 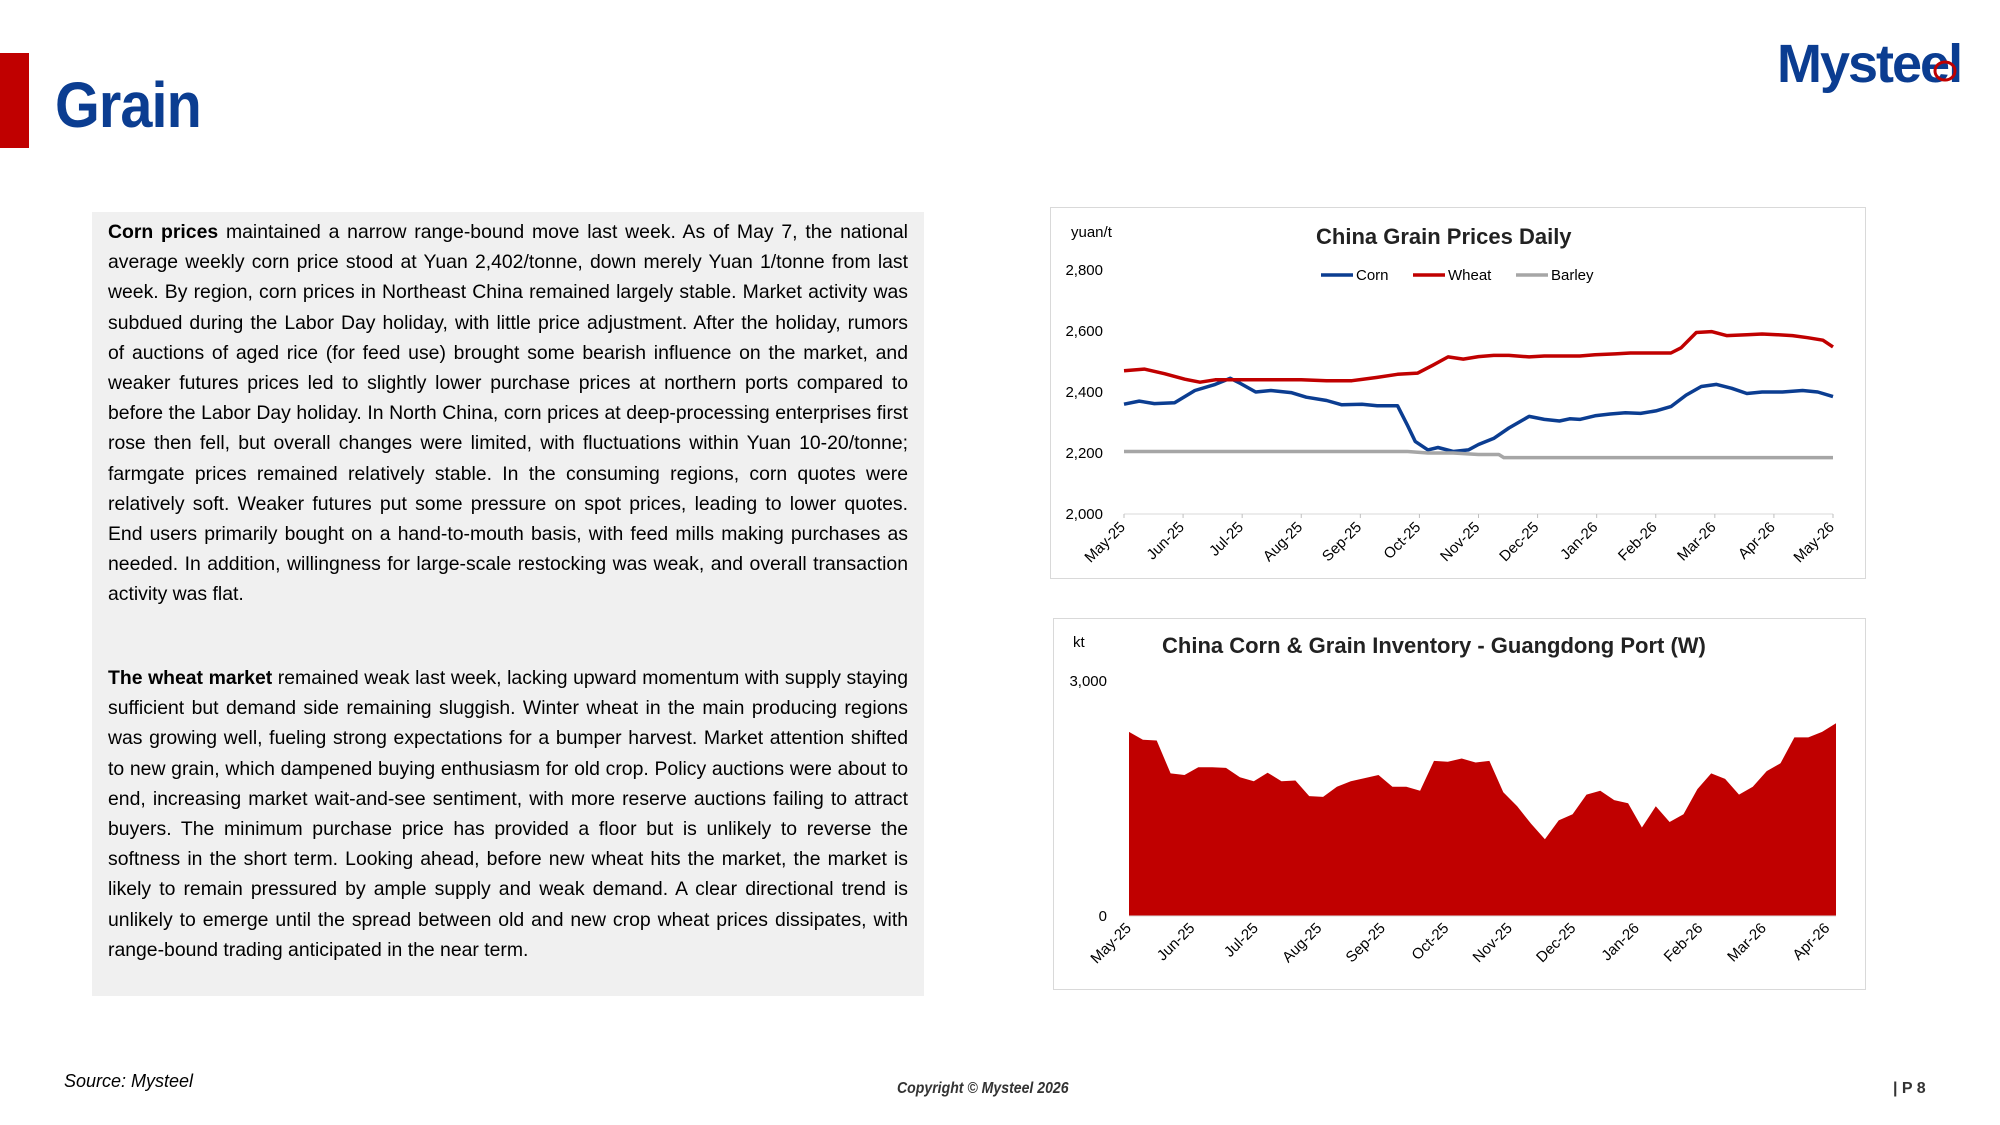 I want to click on y-tick-label: 2,800, so click(x=1084, y=270).